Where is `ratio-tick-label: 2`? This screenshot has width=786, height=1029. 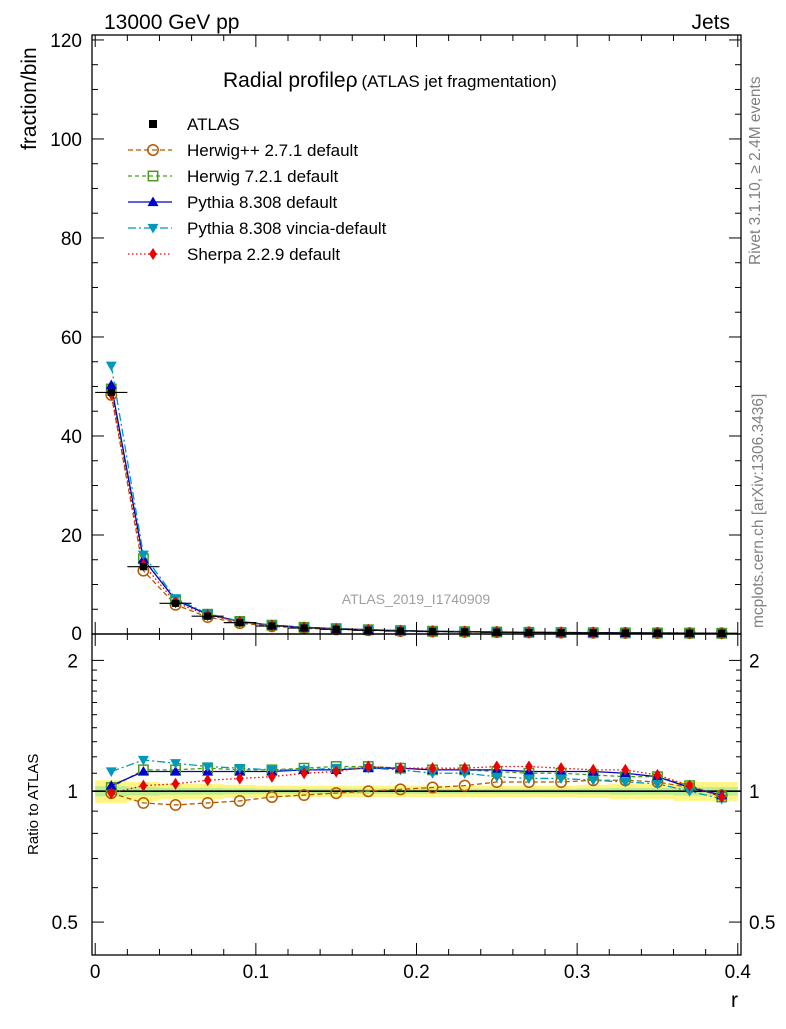
ratio-tick-label: 2 is located at coordinates (72, 661).